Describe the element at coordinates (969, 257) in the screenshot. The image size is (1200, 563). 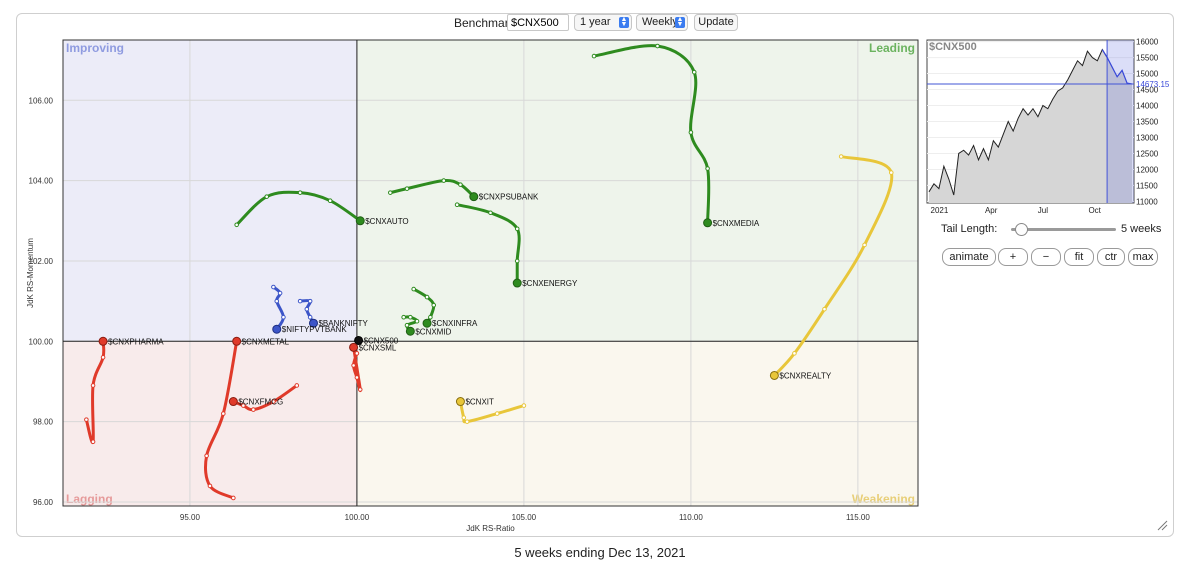
I see `animate-button: animate` at that location.